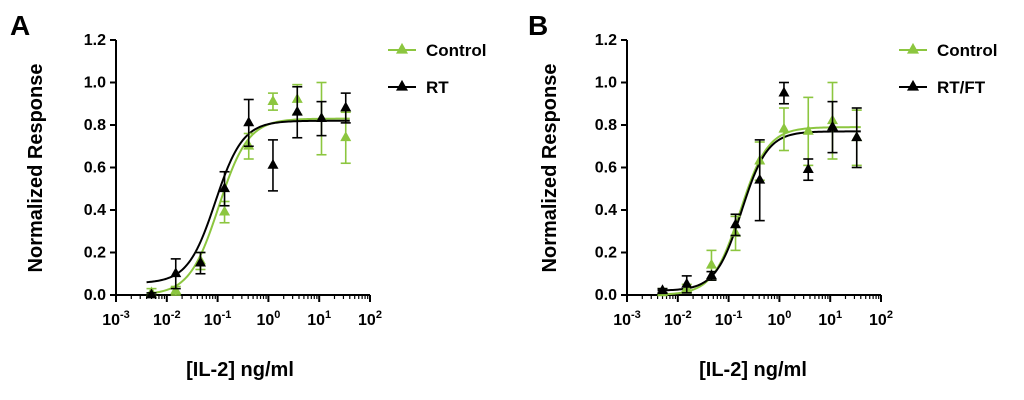  I want to click on legend-item-rt-ft: RT/FT, so click(942, 87).